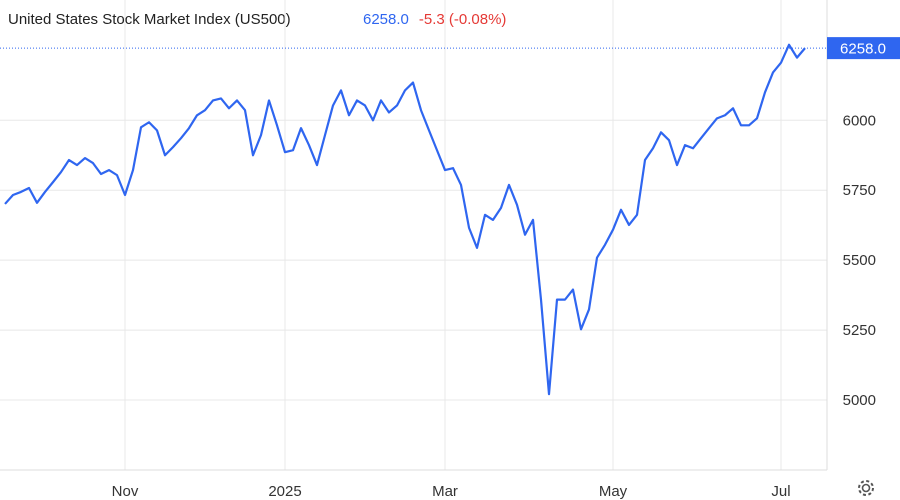  I want to click on last-price-box, so click(863, 48).